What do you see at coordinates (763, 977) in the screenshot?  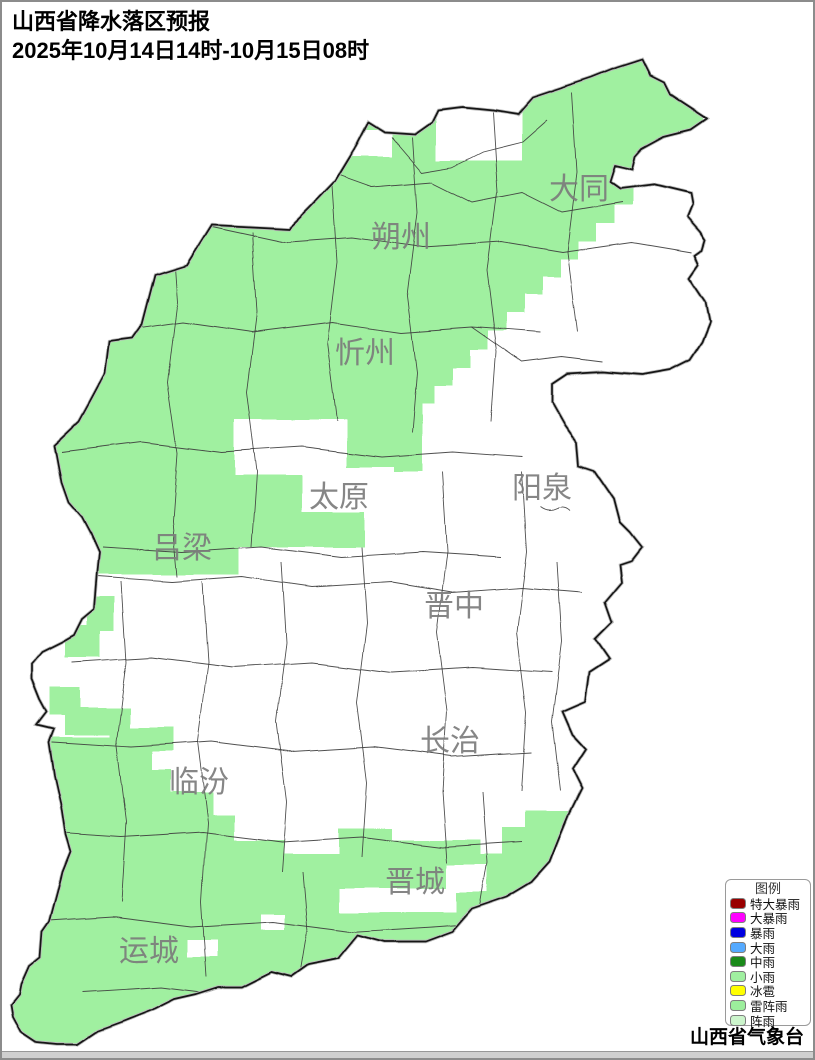 I see `legend-label: 小雨` at bounding box center [763, 977].